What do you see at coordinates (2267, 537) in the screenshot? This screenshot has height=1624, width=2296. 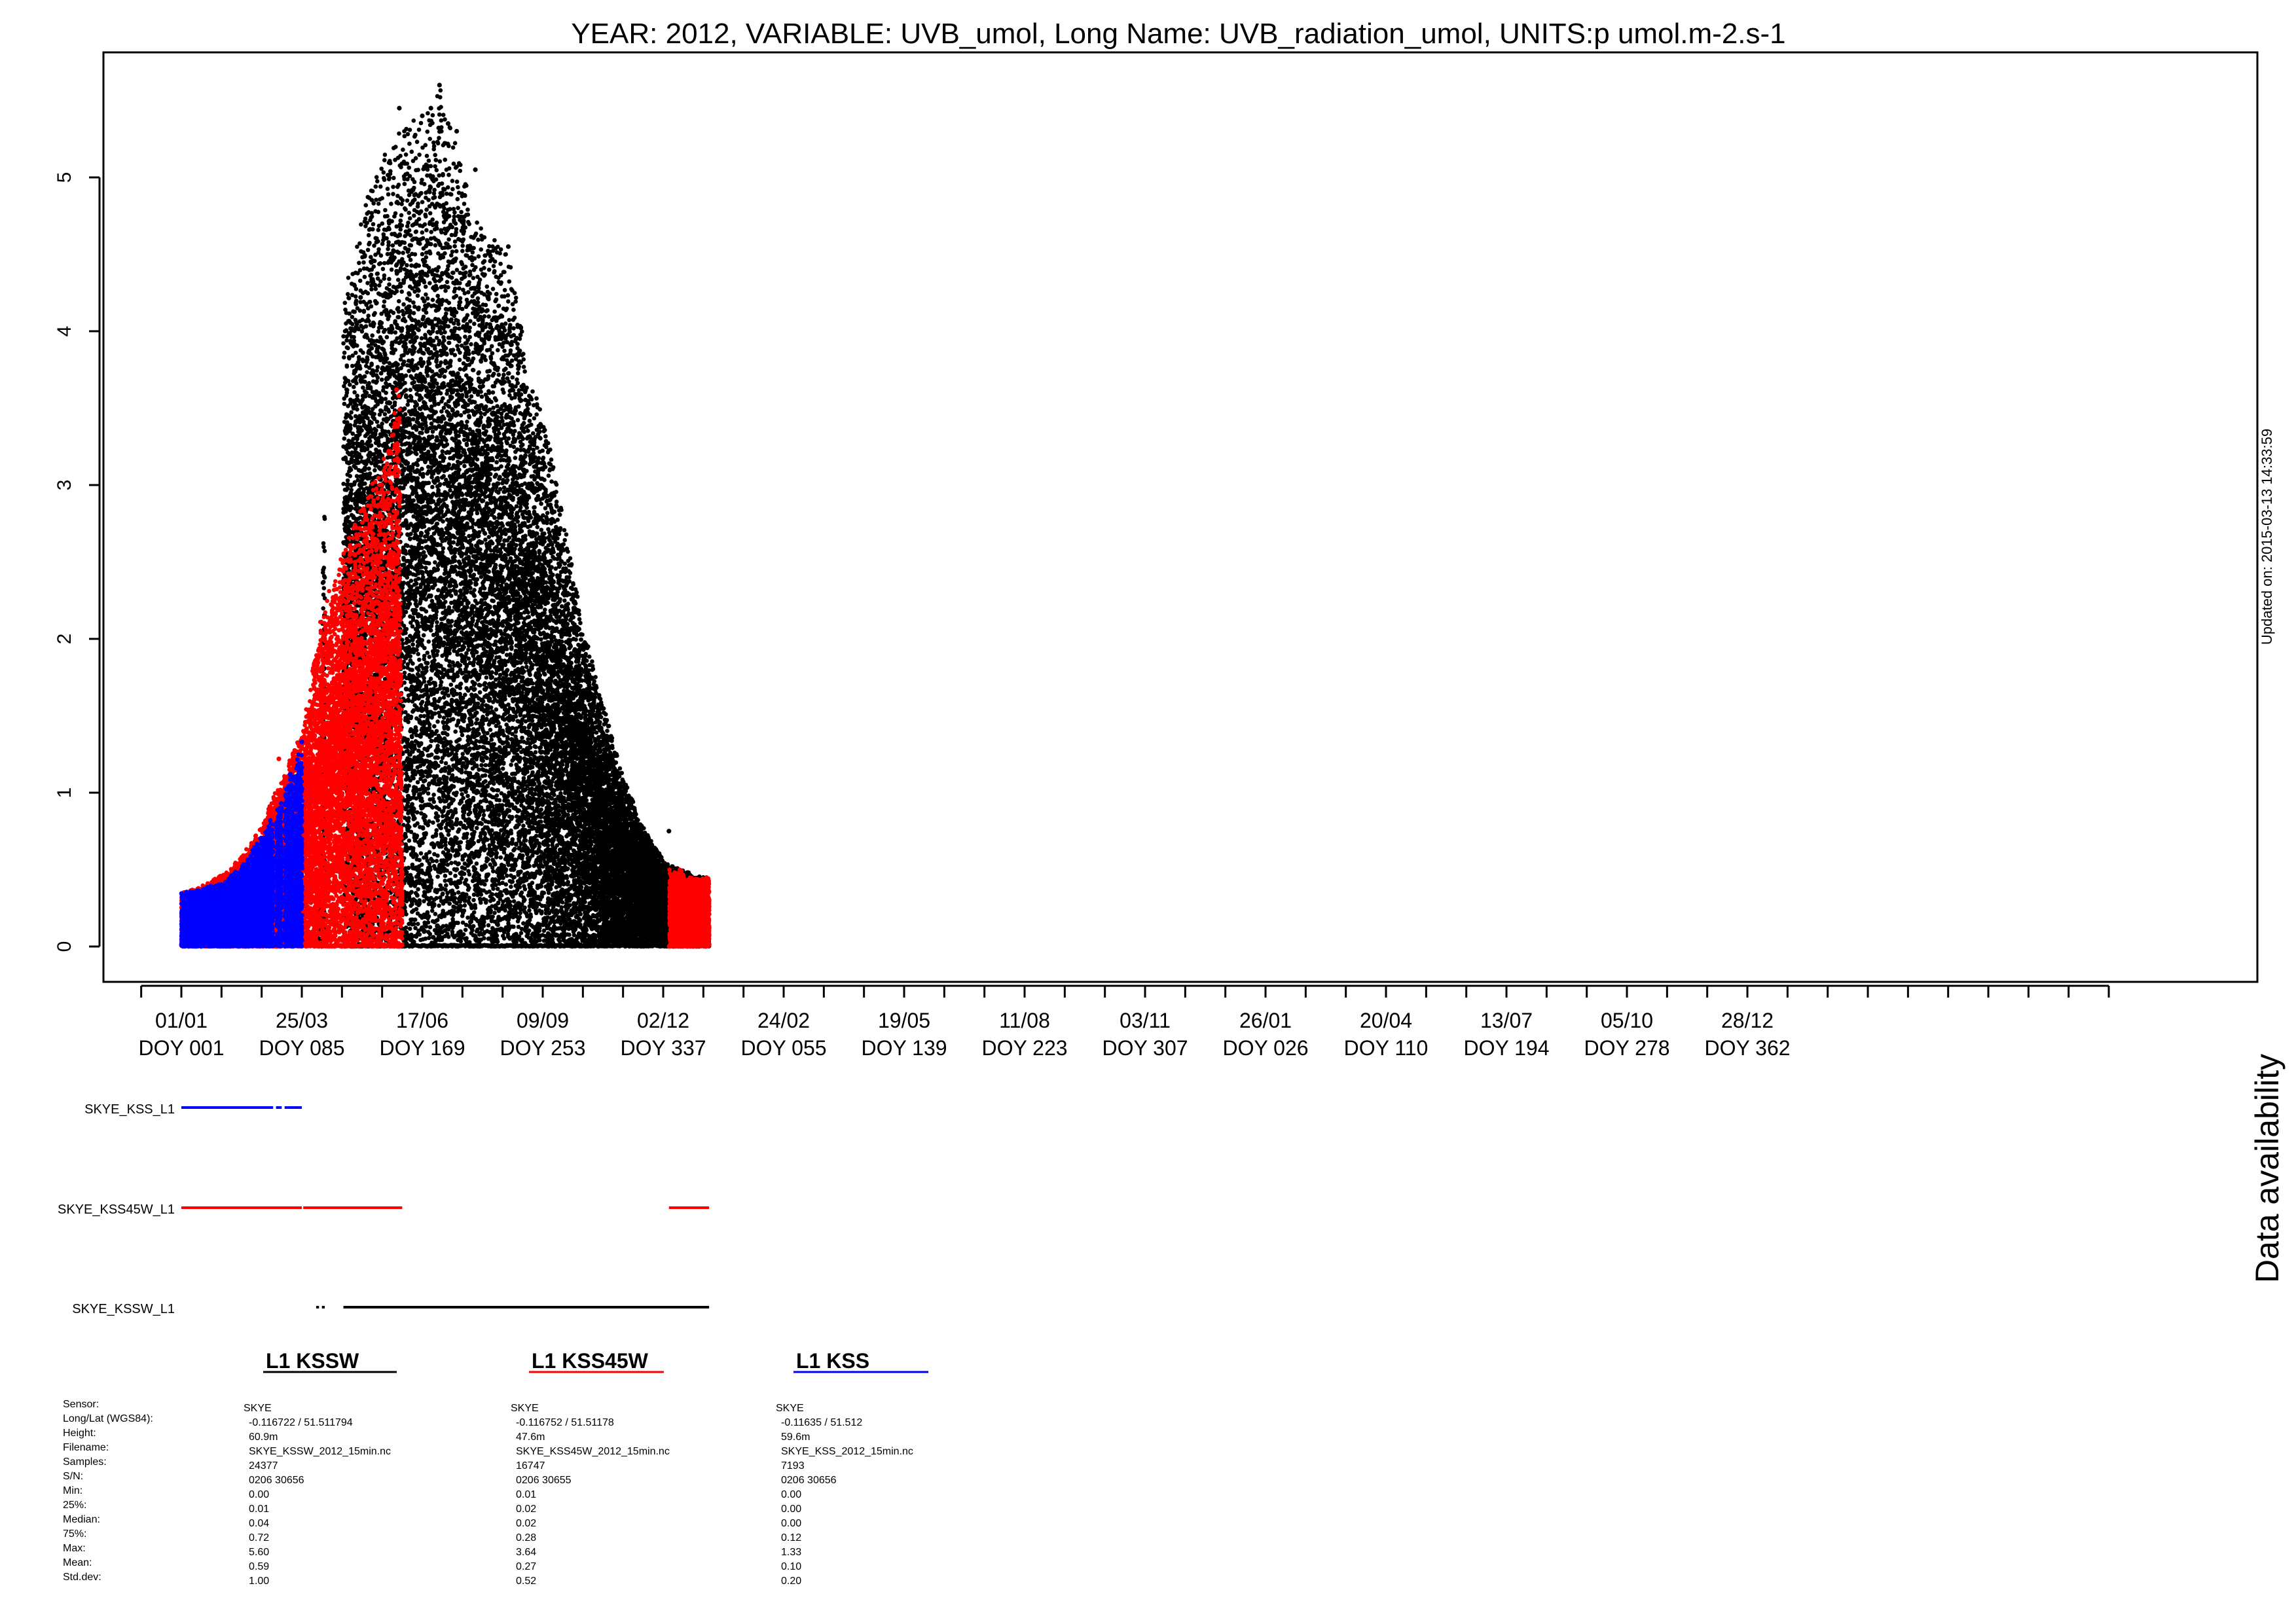 I see `updated-timestamp: Updated on: 2015-03-13 14:33:59` at bounding box center [2267, 537].